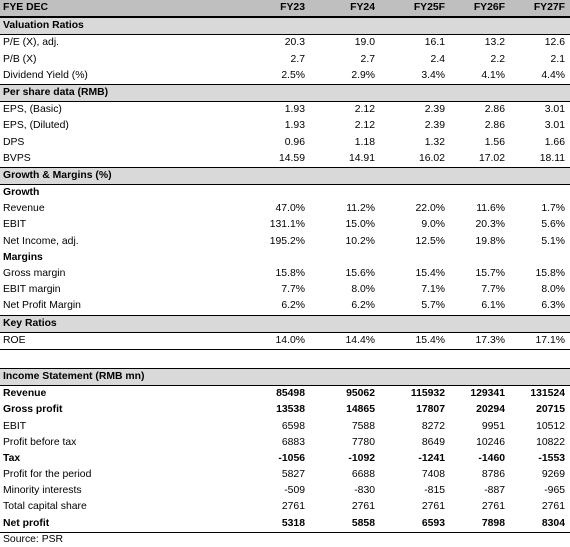 The height and width of the screenshot is (547, 570). I want to click on section-income-statement: Income Statement (RMB mn), so click(285, 377).